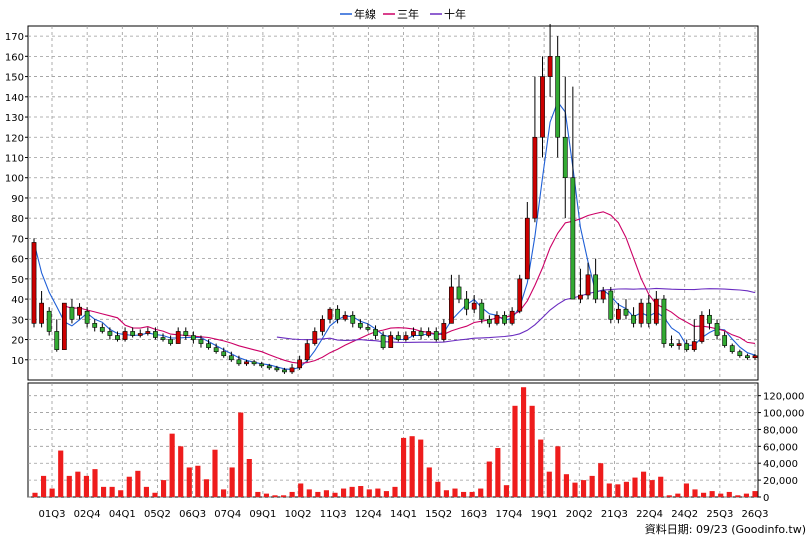 The image size is (808, 540). I want to click on x-tick-label: 21Q3, so click(614, 514).